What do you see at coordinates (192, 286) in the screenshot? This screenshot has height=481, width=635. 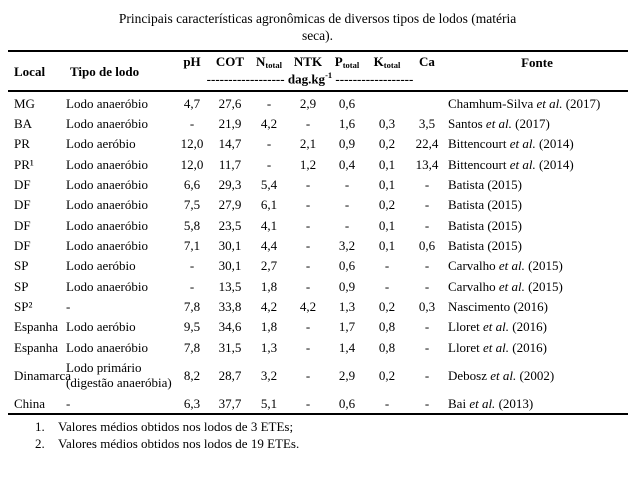 I see `cell-ph: -` at bounding box center [192, 286].